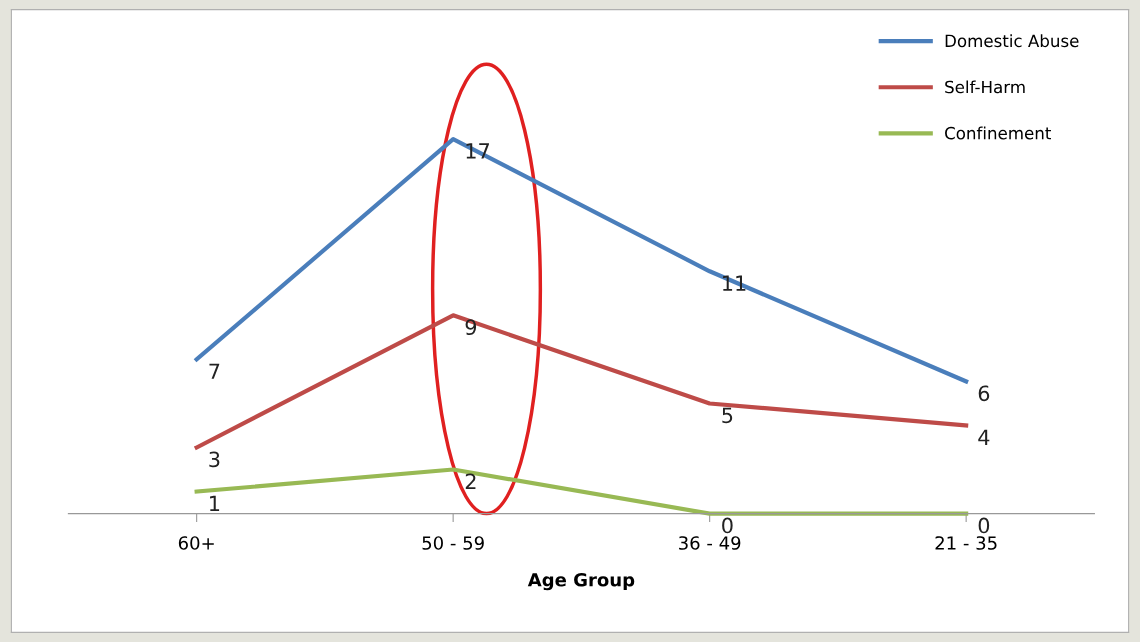 This screenshot has height=642, width=1140. Describe the element at coordinates (581, 581) in the screenshot. I see `x-axis-title: Age Group` at that location.